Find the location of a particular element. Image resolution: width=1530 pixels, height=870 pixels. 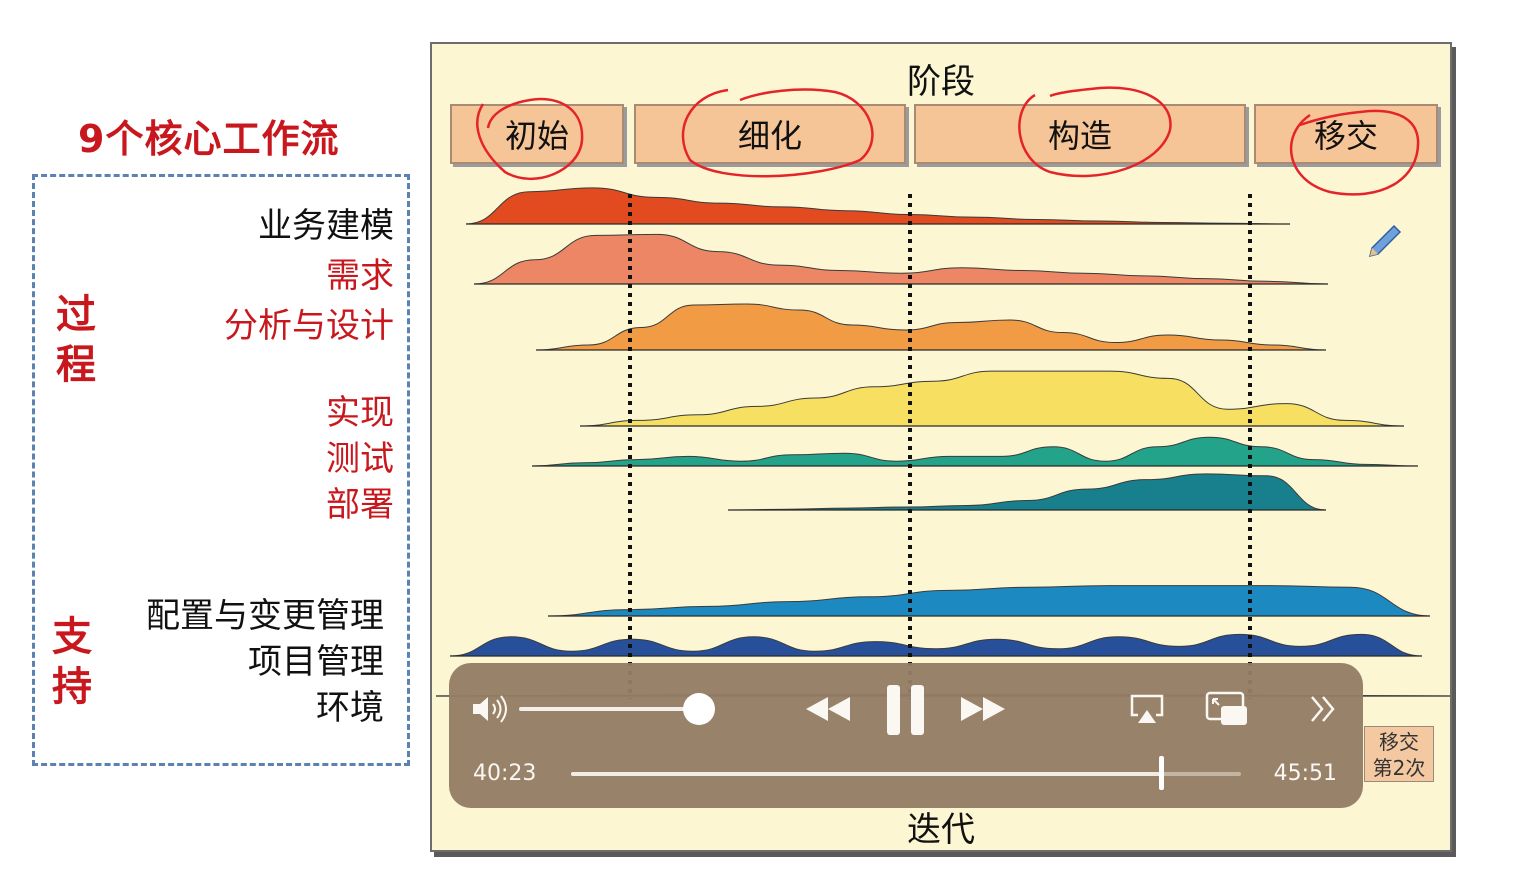

iteration-box-line2: 第2次 is located at coordinates (1399, 768).